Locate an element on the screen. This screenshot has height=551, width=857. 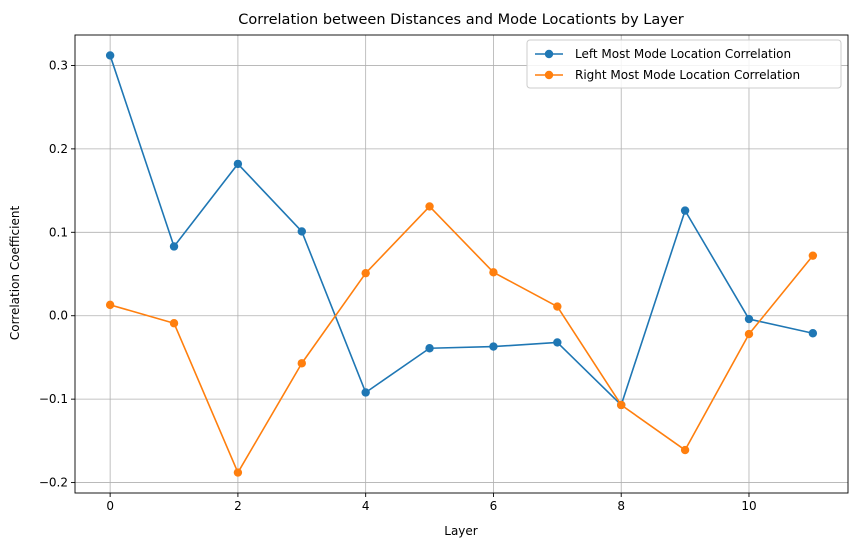
legend-label: Right Most Mode Location Correlation is located at coordinates (687, 75).